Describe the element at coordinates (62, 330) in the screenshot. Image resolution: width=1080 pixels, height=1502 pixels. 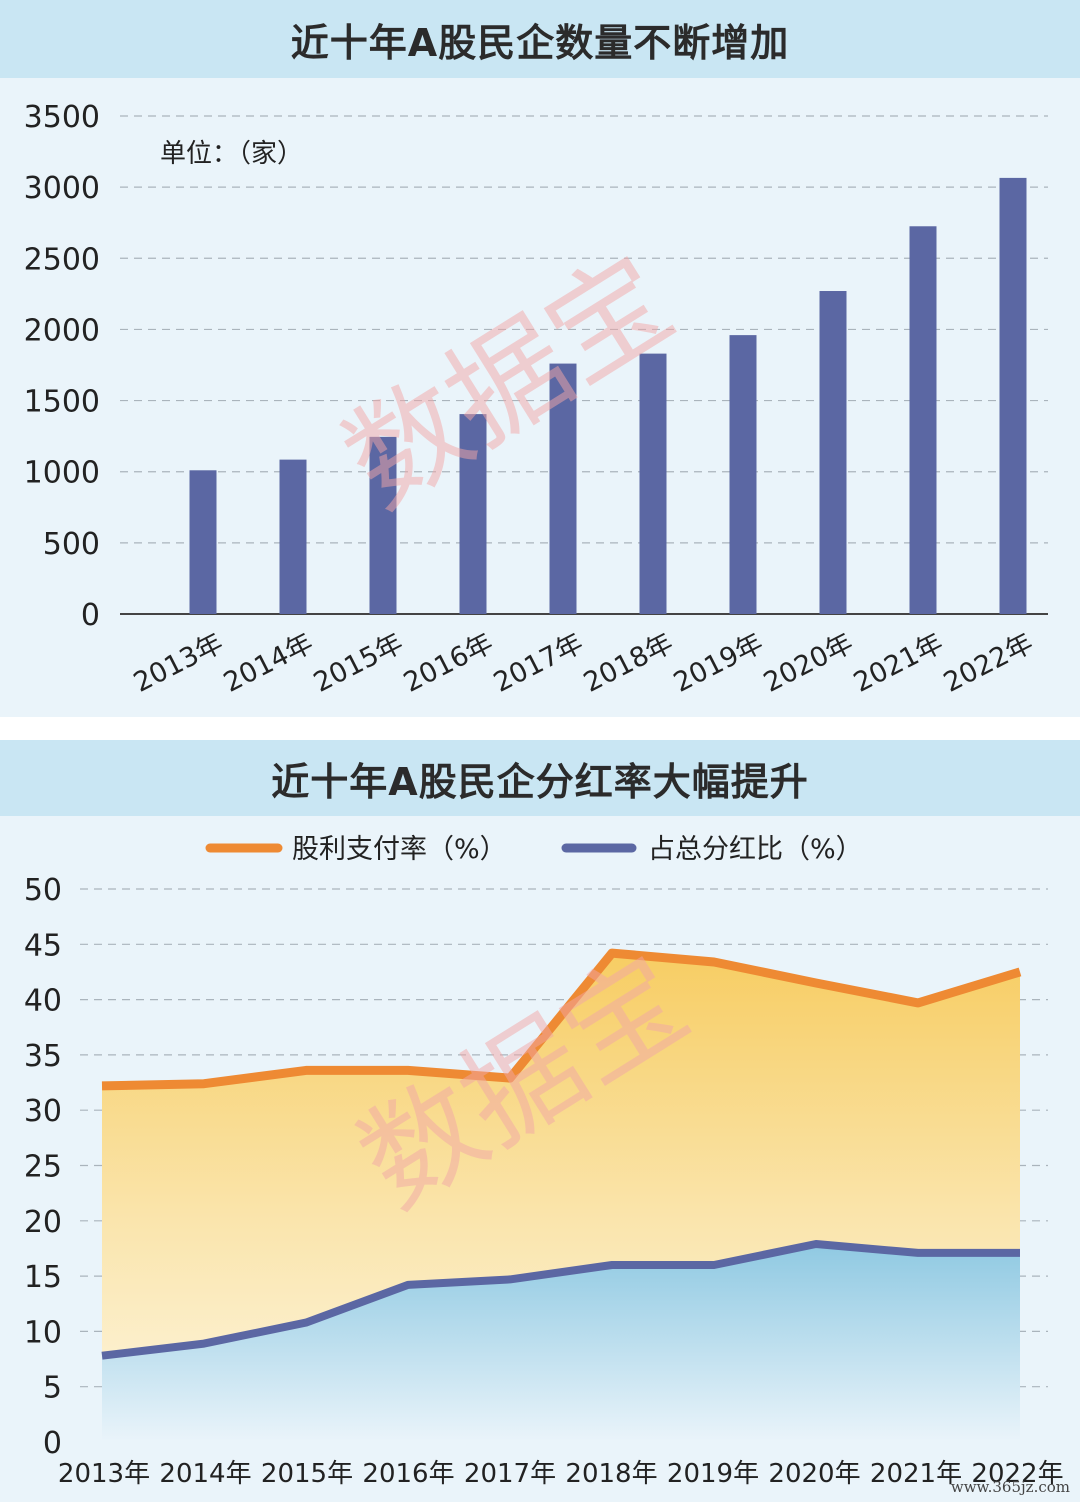
I see `y-tick-label: 2000` at that location.